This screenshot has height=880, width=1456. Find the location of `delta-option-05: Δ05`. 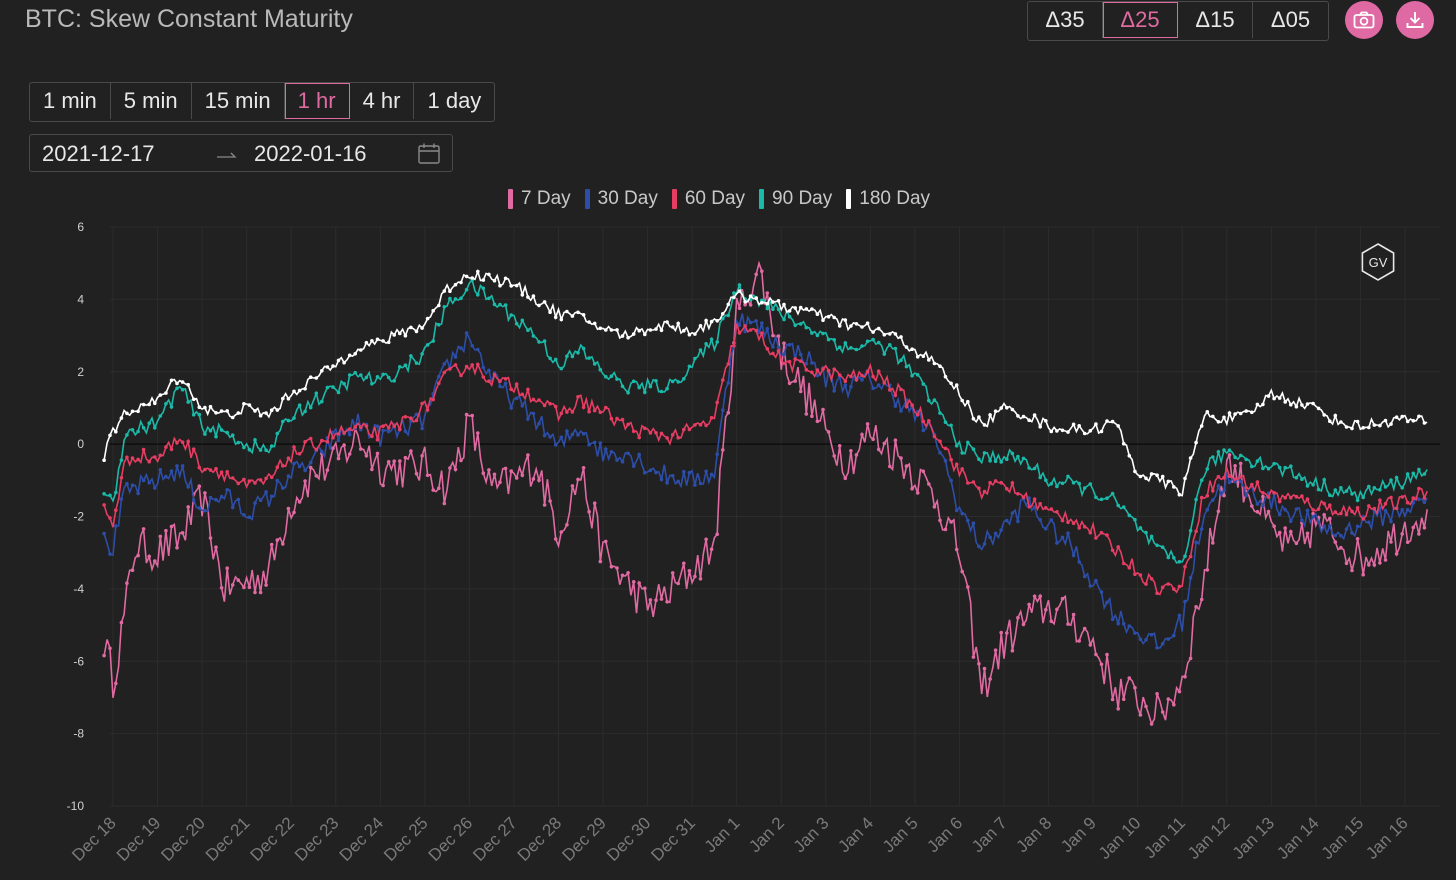

delta-option-05: Δ05 is located at coordinates (1290, 19).